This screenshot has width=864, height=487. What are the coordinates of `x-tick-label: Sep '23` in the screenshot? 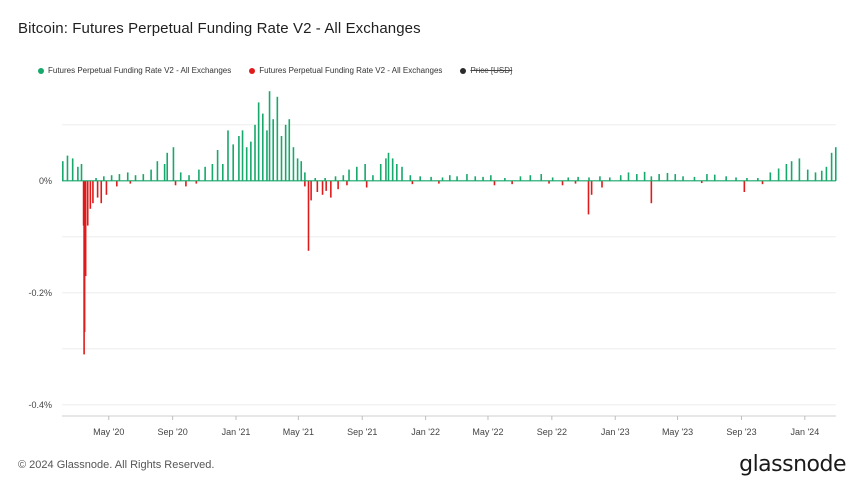 It's located at (741, 432).